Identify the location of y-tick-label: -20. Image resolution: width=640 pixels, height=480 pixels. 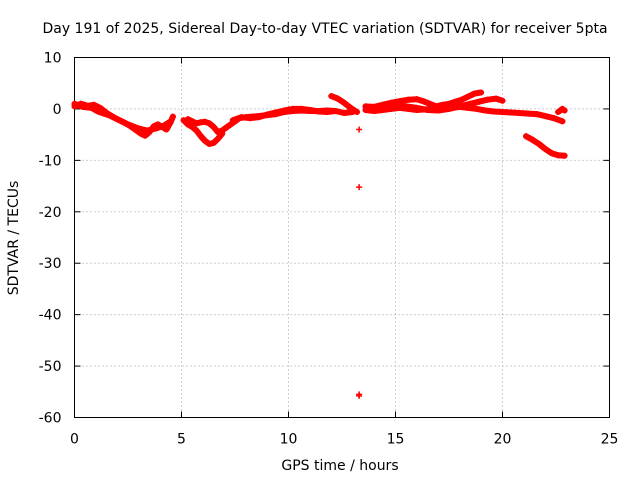
(50, 213).